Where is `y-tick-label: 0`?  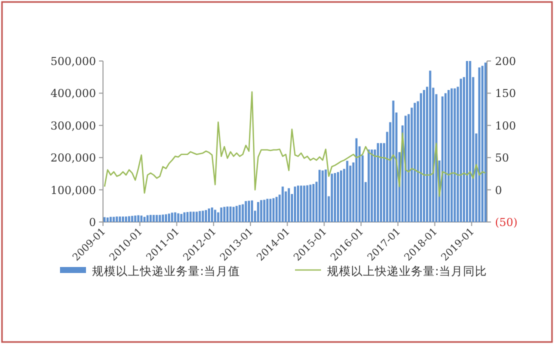
y-tick-label: 0 is located at coordinates (92, 222).